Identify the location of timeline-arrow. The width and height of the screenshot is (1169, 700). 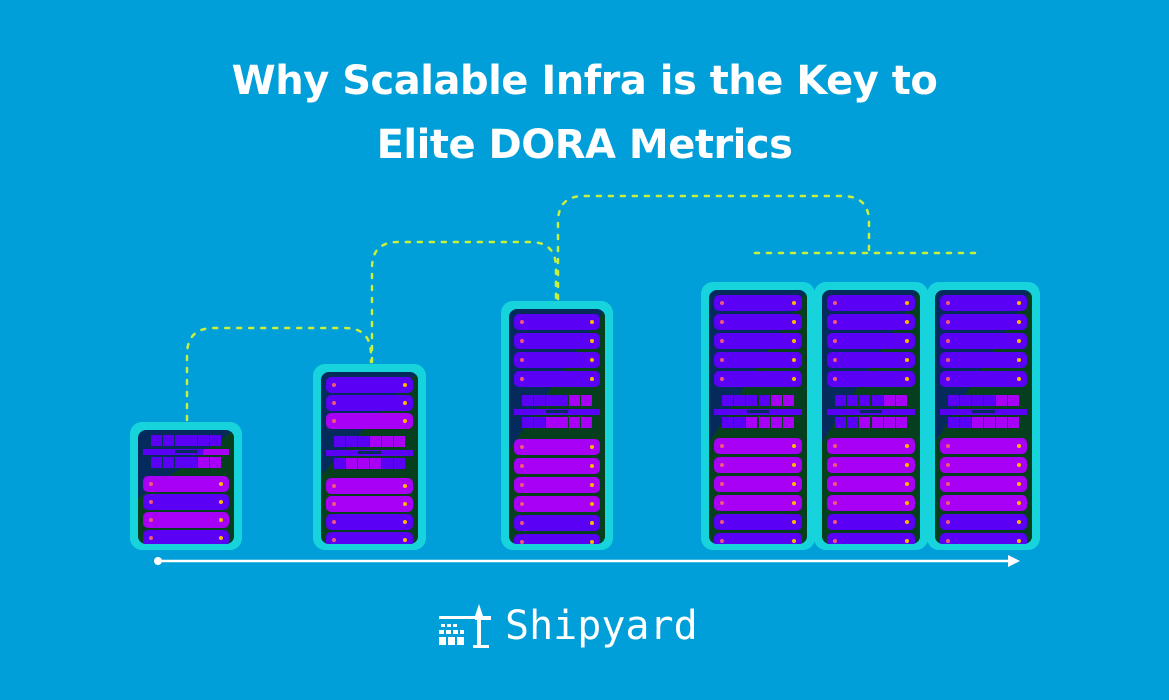
(587, 561).